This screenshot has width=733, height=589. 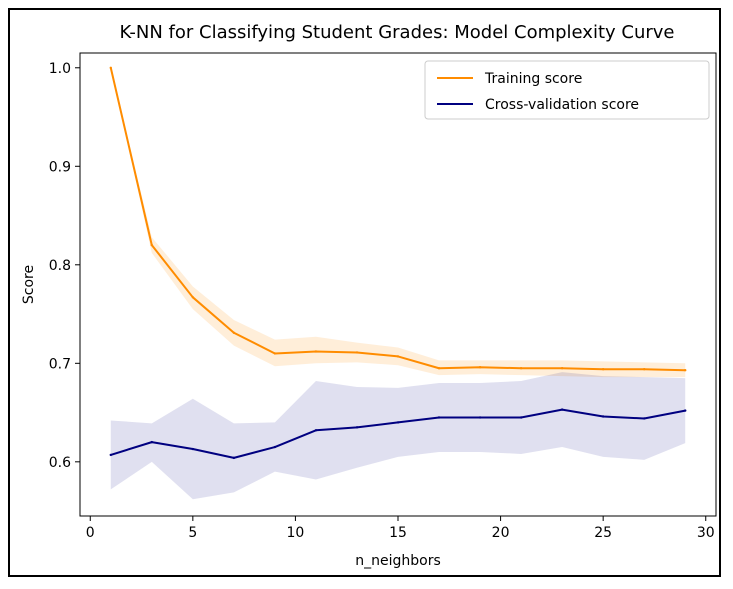 I want to click on legend-label-1: Training score, so click(x=533, y=79).